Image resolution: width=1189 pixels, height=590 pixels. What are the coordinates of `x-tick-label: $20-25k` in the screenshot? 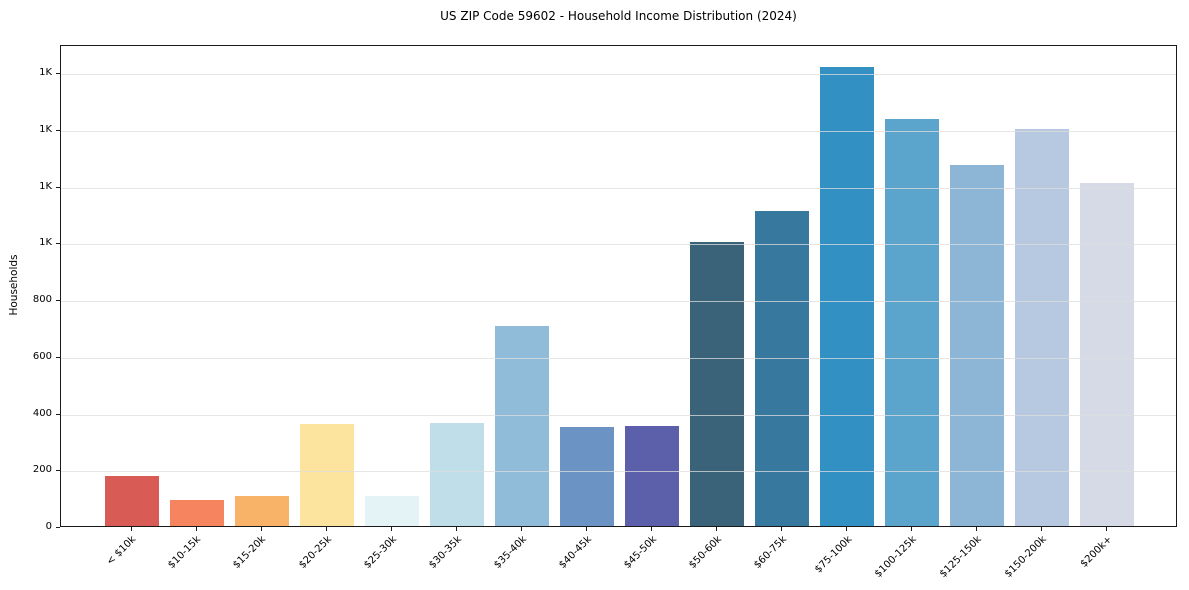 It's located at (315, 552).